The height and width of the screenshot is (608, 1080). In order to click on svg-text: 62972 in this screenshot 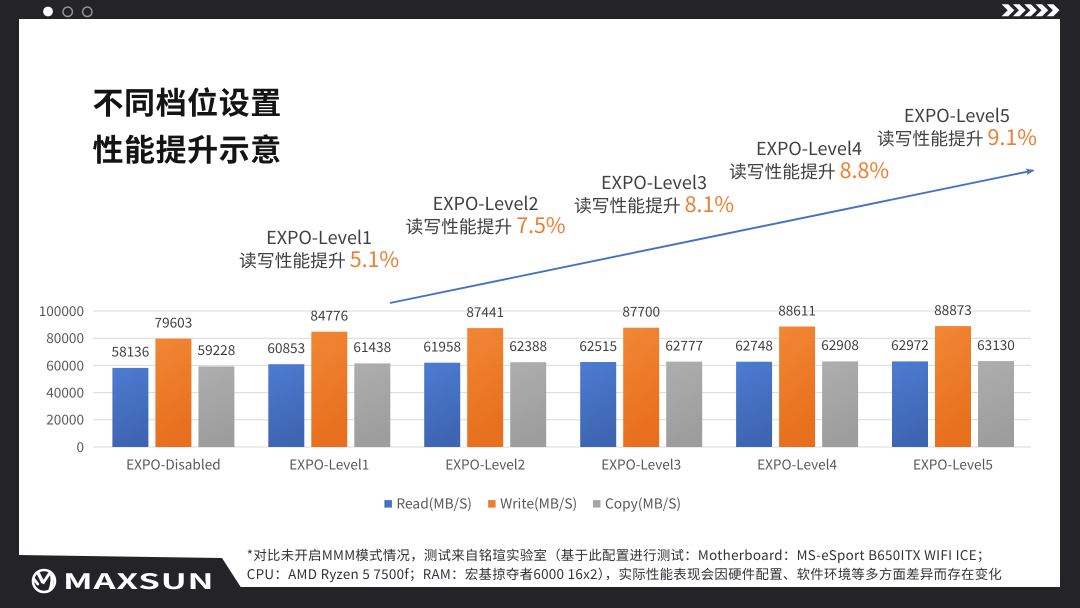, I will do `click(910, 344)`.